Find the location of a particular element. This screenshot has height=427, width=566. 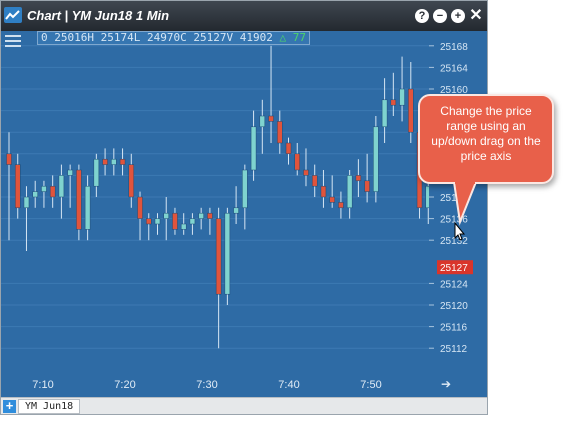

legend-volume: 41902 is located at coordinates (256, 37).